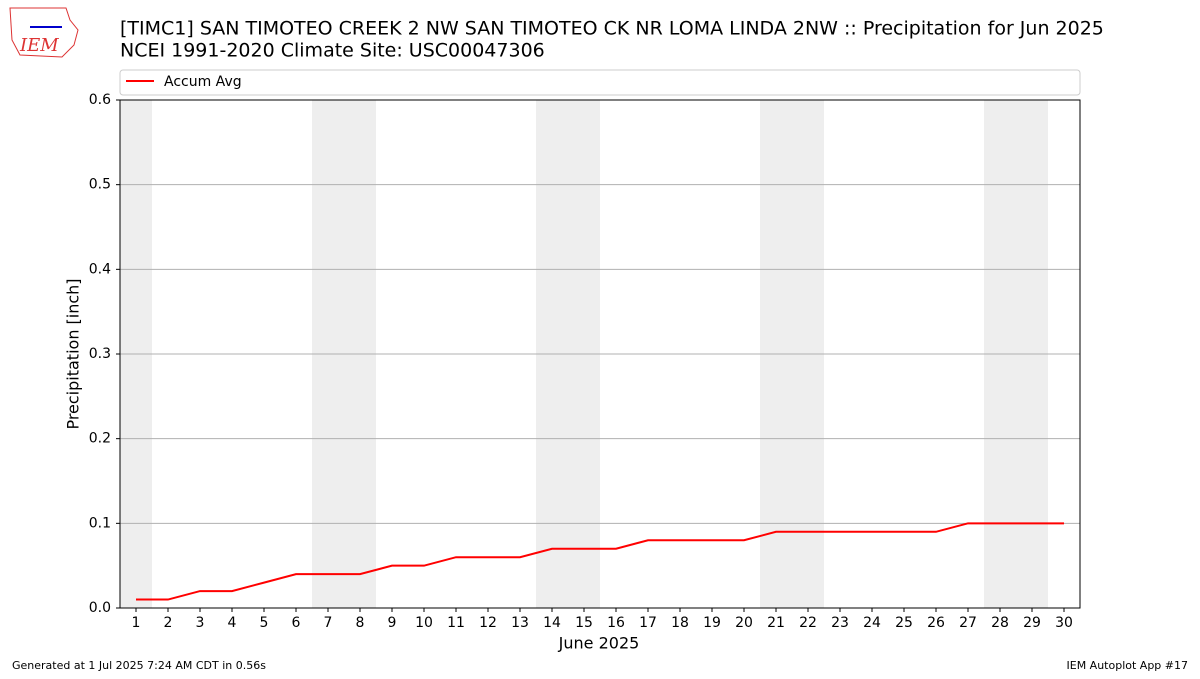 Image resolution: width=1200 pixels, height=679 pixels. Describe the element at coordinates (872, 623) in the screenshot. I see `x-tick-label: 24` at that location.